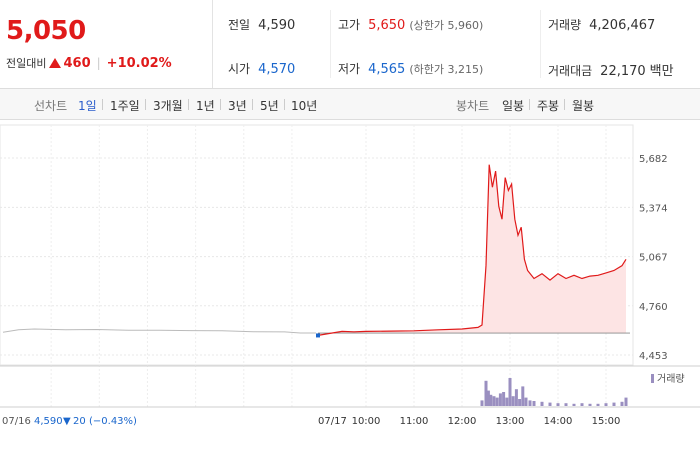  Describe the element at coordinates (349, 25) in the screenshot. I see `stat-label: 고가` at that location.